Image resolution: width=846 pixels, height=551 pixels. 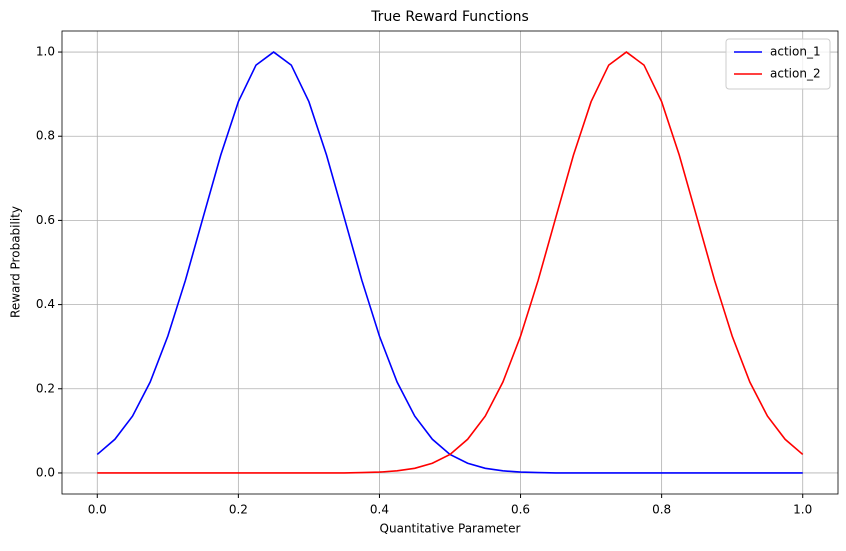 What do you see at coordinates (795, 74) in the screenshot?
I see `legend-label: action_2` at bounding box center [795, 74].